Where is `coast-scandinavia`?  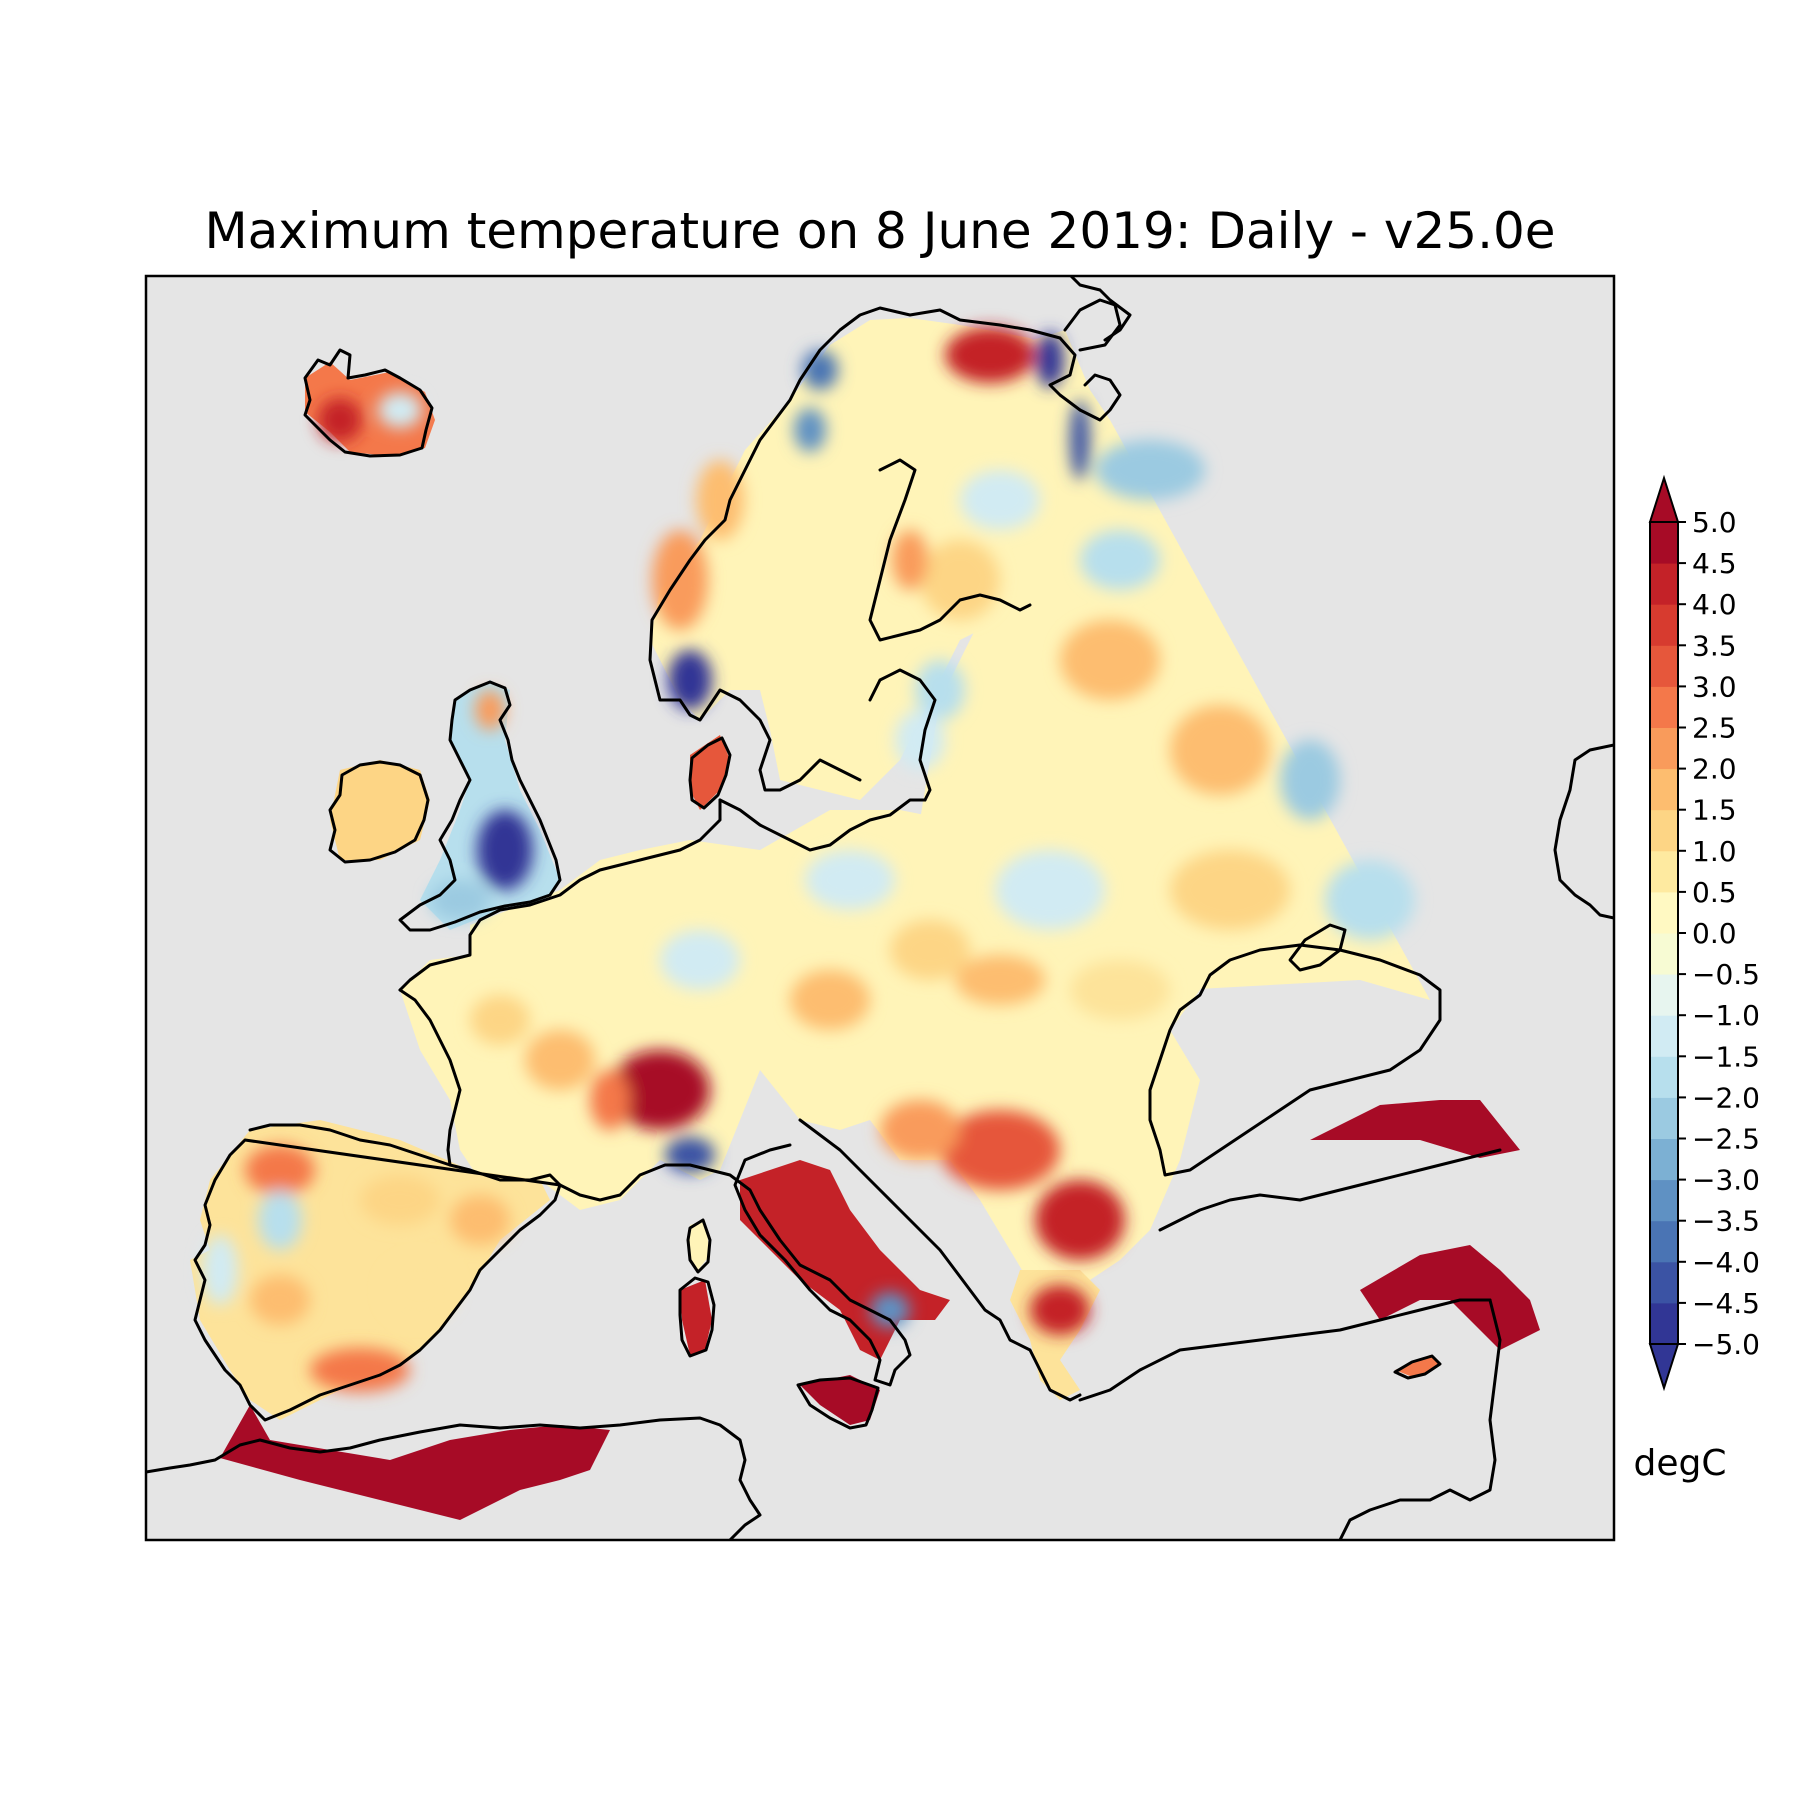 coast-scandinavia is located at coordinates (865, 549).